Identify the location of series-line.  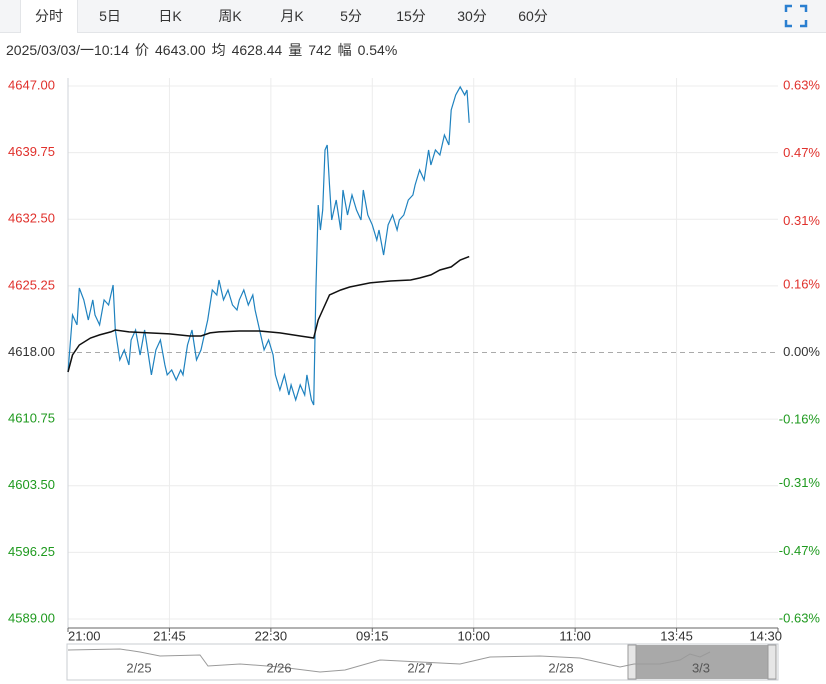
(268, 314).